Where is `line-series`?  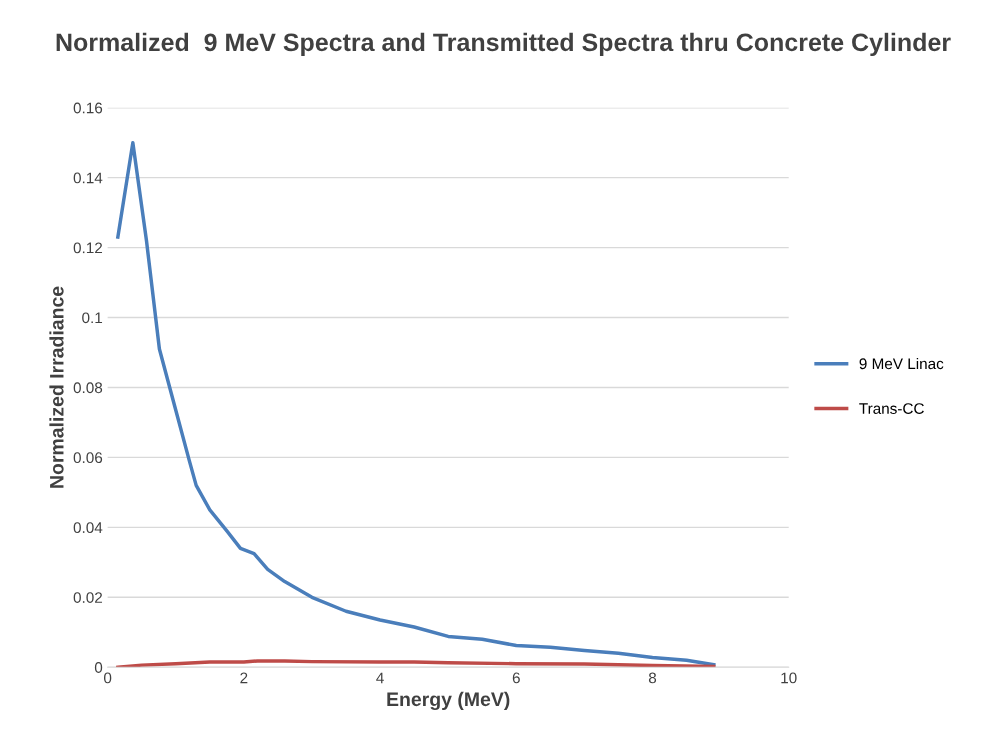 line-series is located at coordinates (416, 663).